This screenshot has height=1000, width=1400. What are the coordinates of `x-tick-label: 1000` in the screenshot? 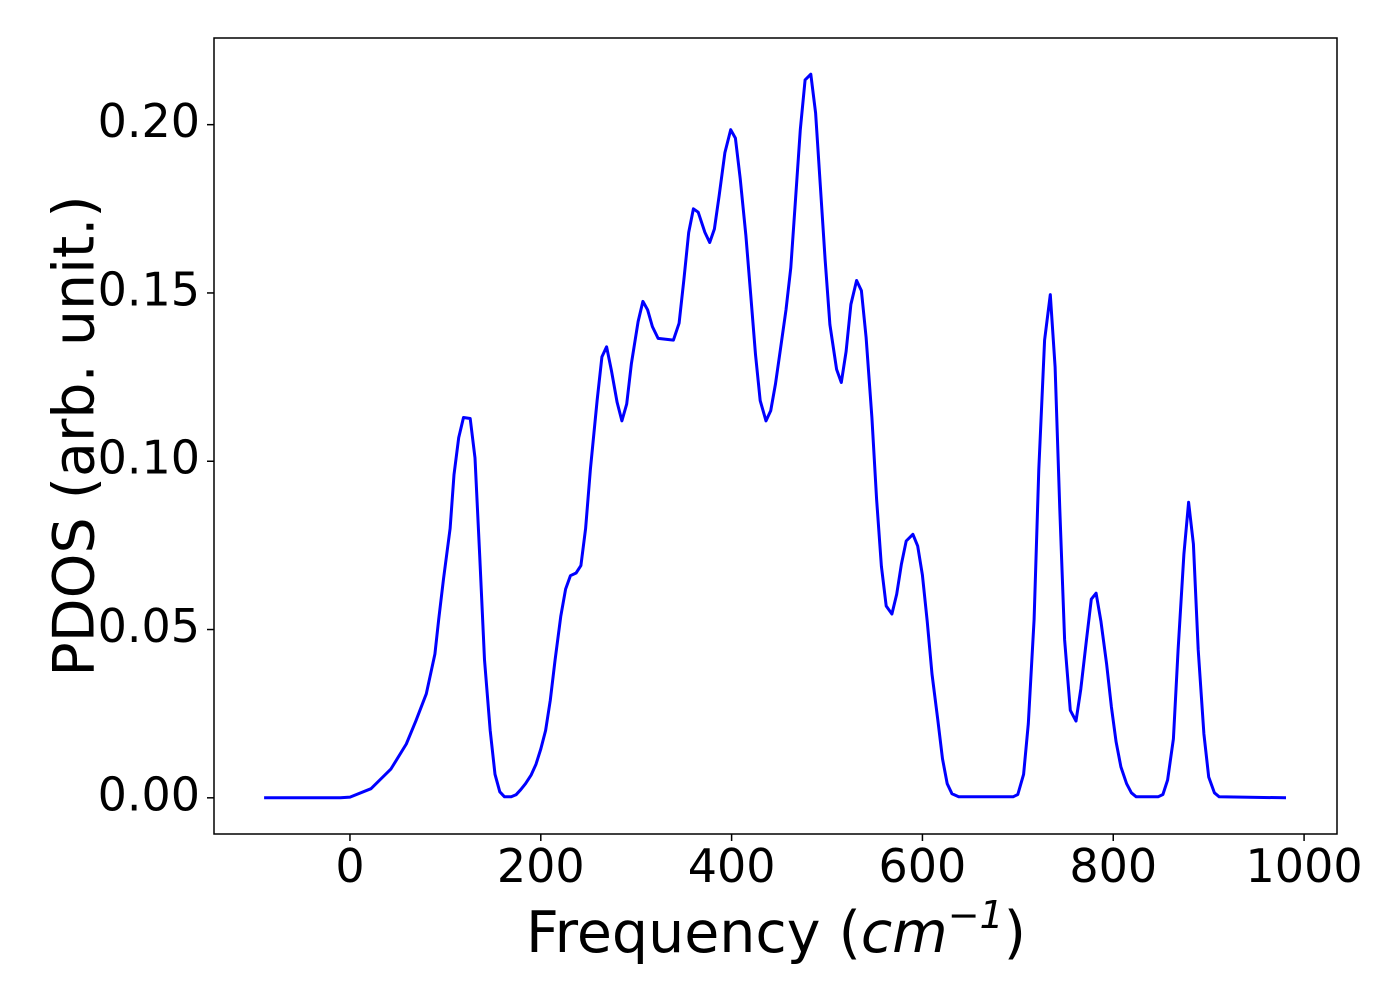 It's located at (1304, 866).